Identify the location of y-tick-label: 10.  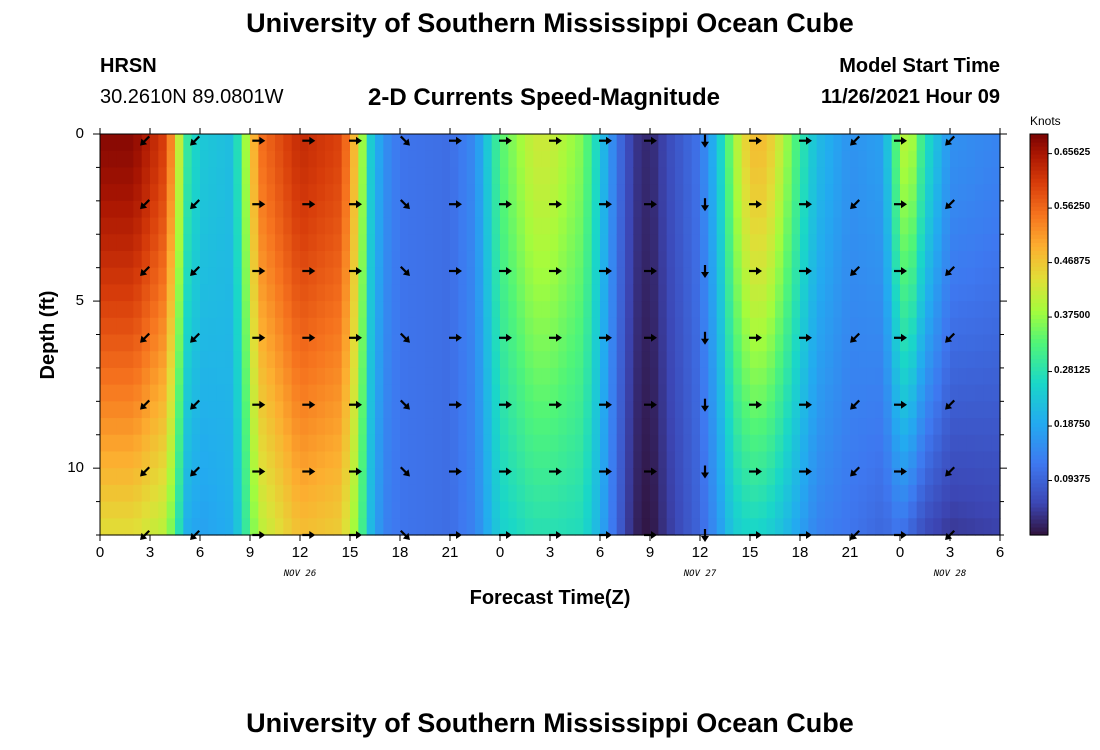
(75, 468).